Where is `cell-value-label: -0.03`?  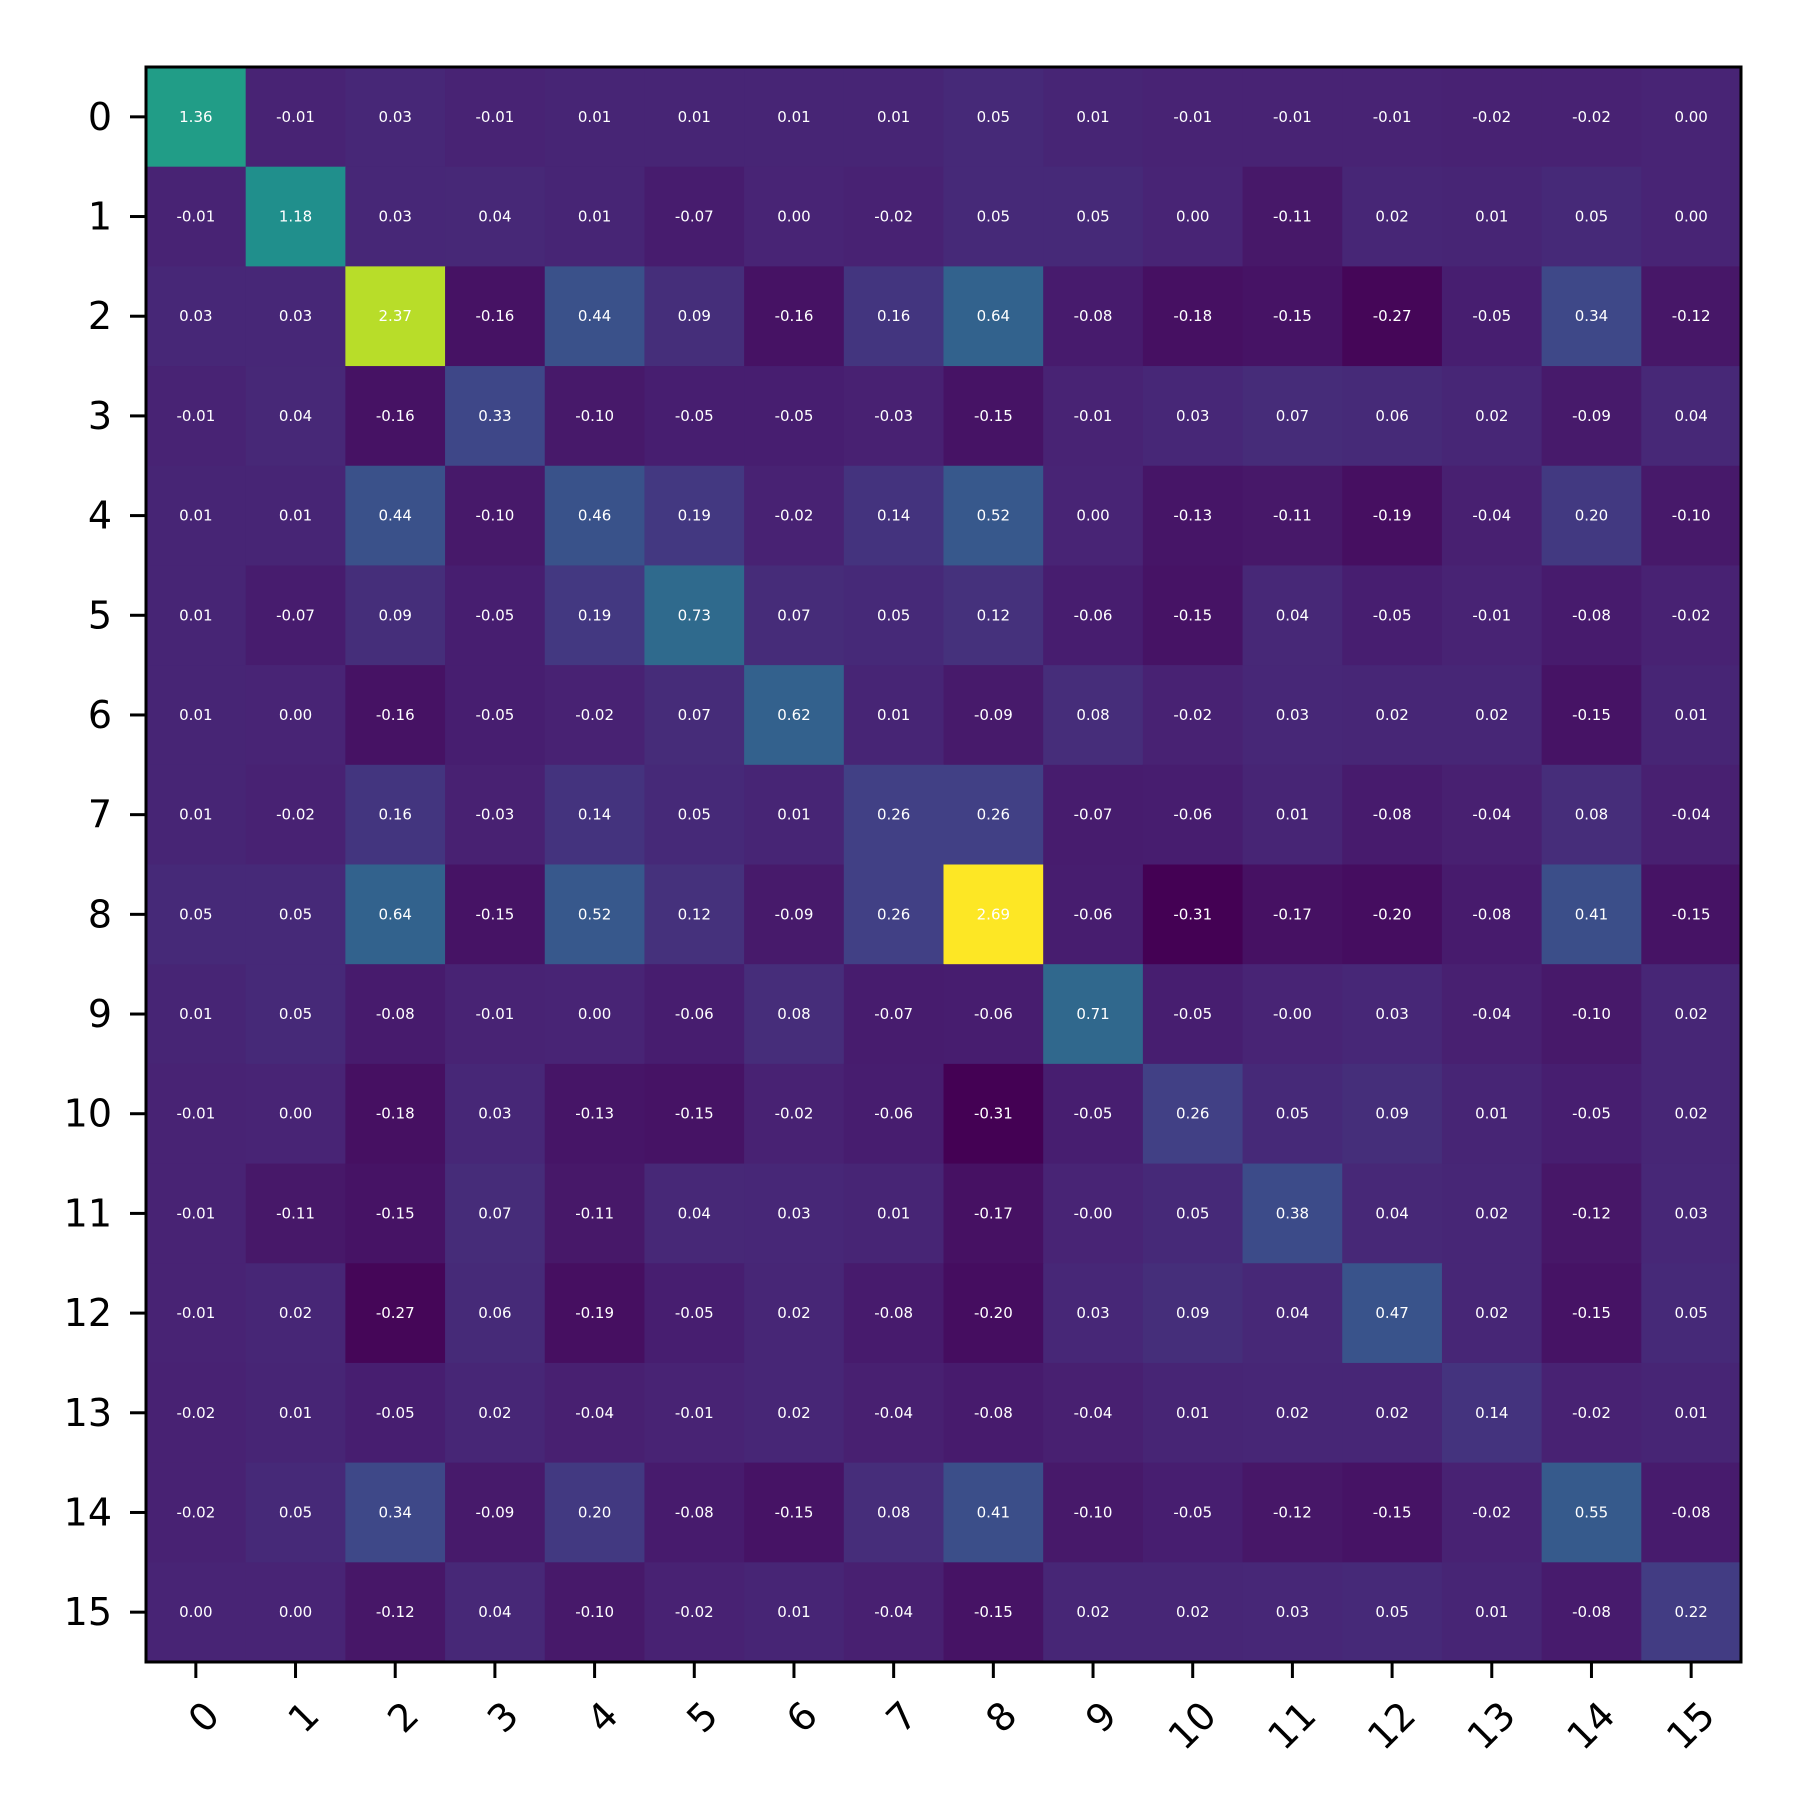 cell-value-label: -0.03 is located at coordinates (893, 416).